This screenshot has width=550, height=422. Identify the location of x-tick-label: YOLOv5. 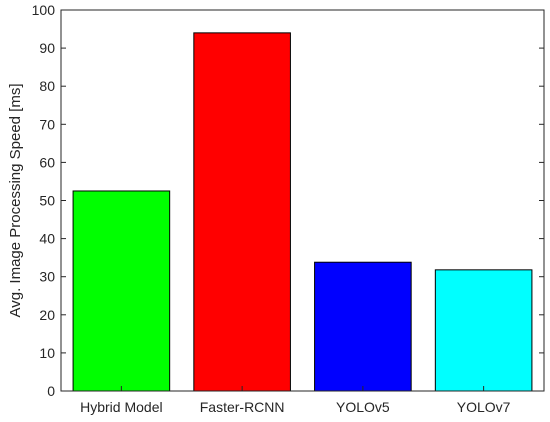
(363, 407).